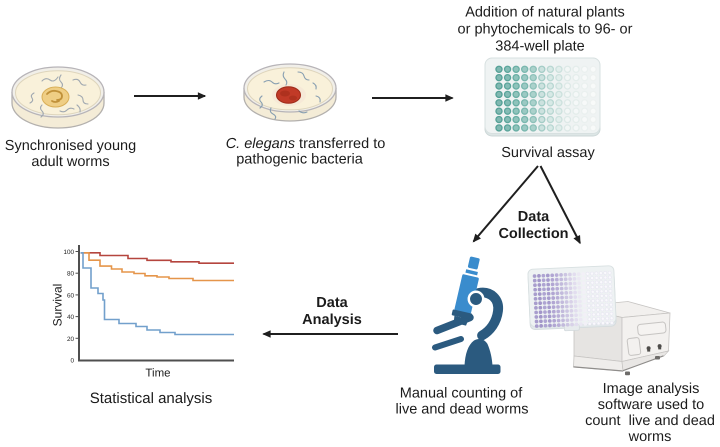 The width and height of the screenshot is (720, 447). I want to click on svg-text: live and dead worms, so click(462, 410).